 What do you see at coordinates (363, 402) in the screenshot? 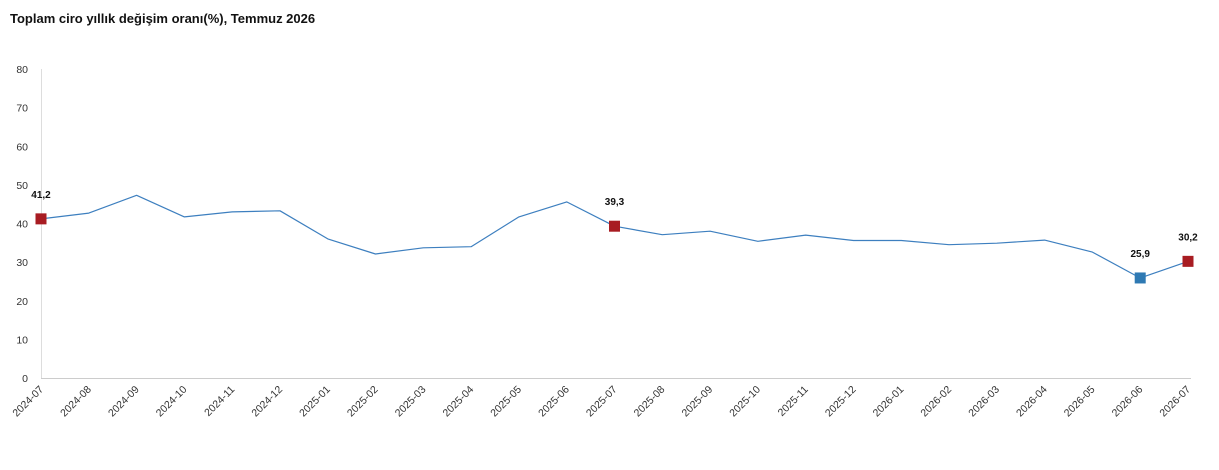
I see `x-tick-label: 2025-02` at bounding box center [363, 402].